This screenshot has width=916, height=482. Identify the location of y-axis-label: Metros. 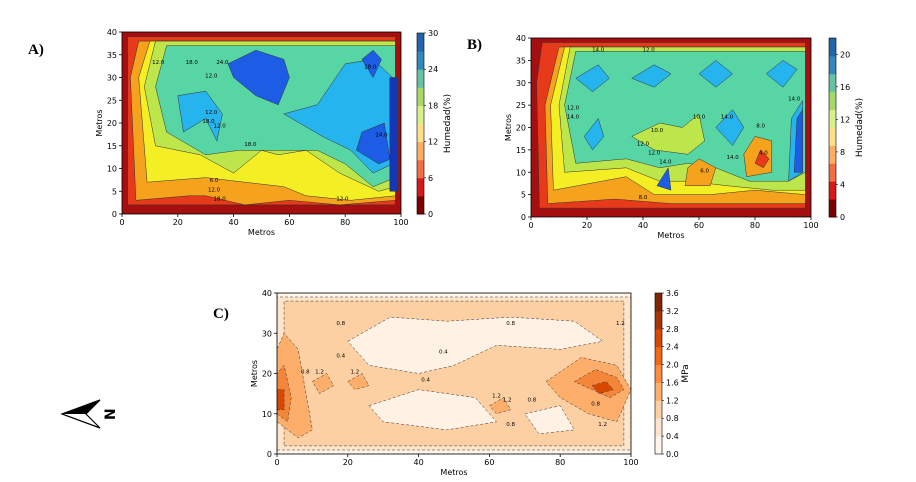
(254, 373).